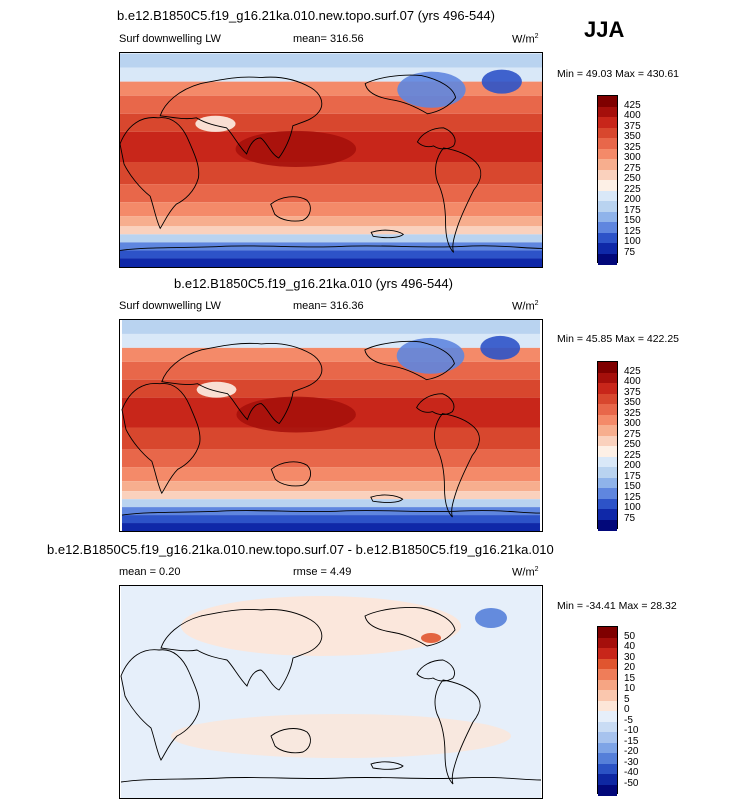 The image size is (733, 803). Describe the element at coordinates (631, 762) in the screenshot. I see `colorbar-tick-label: -30` at that location.